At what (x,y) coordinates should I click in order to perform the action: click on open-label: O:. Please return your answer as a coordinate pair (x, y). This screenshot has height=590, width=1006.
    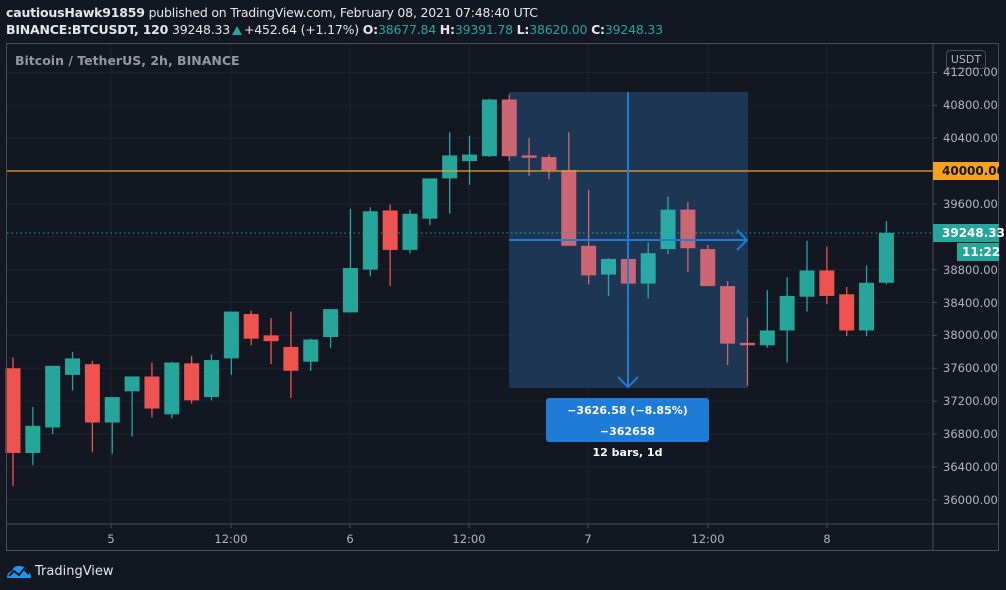
    Looking at the image, I should click on (370, 29).